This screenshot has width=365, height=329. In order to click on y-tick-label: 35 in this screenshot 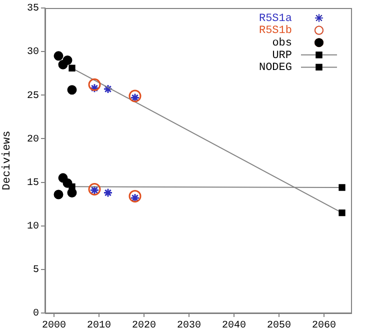, I will do `click(32, 9)`.